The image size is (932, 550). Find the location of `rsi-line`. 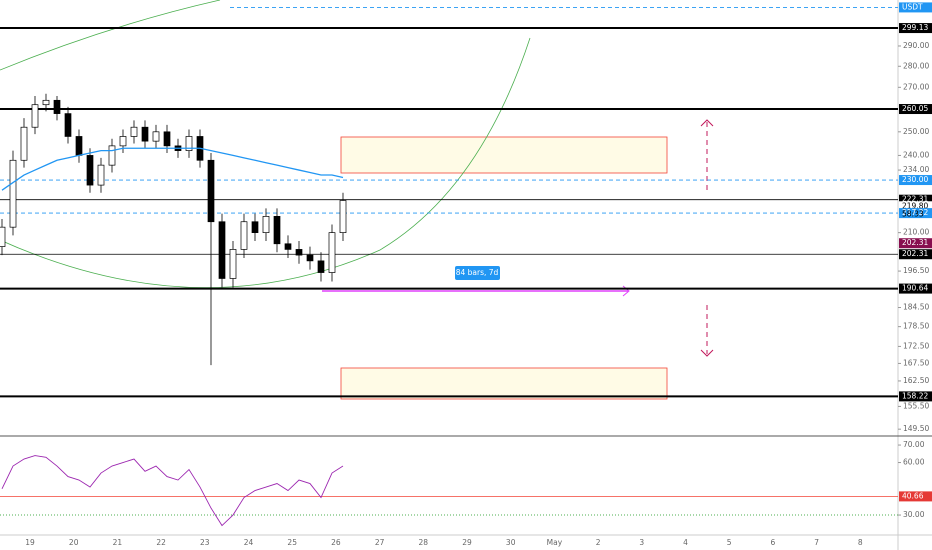

rsi-line is located at coordinates (172, 491).